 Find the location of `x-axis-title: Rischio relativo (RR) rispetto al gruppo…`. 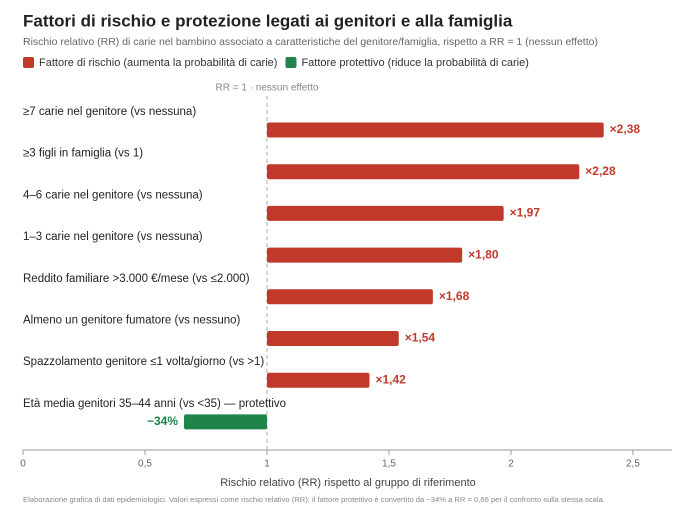

x-axis-title: Rischio relativo (RR) rispetto al gruppo… is located at coordinates (348, 483).